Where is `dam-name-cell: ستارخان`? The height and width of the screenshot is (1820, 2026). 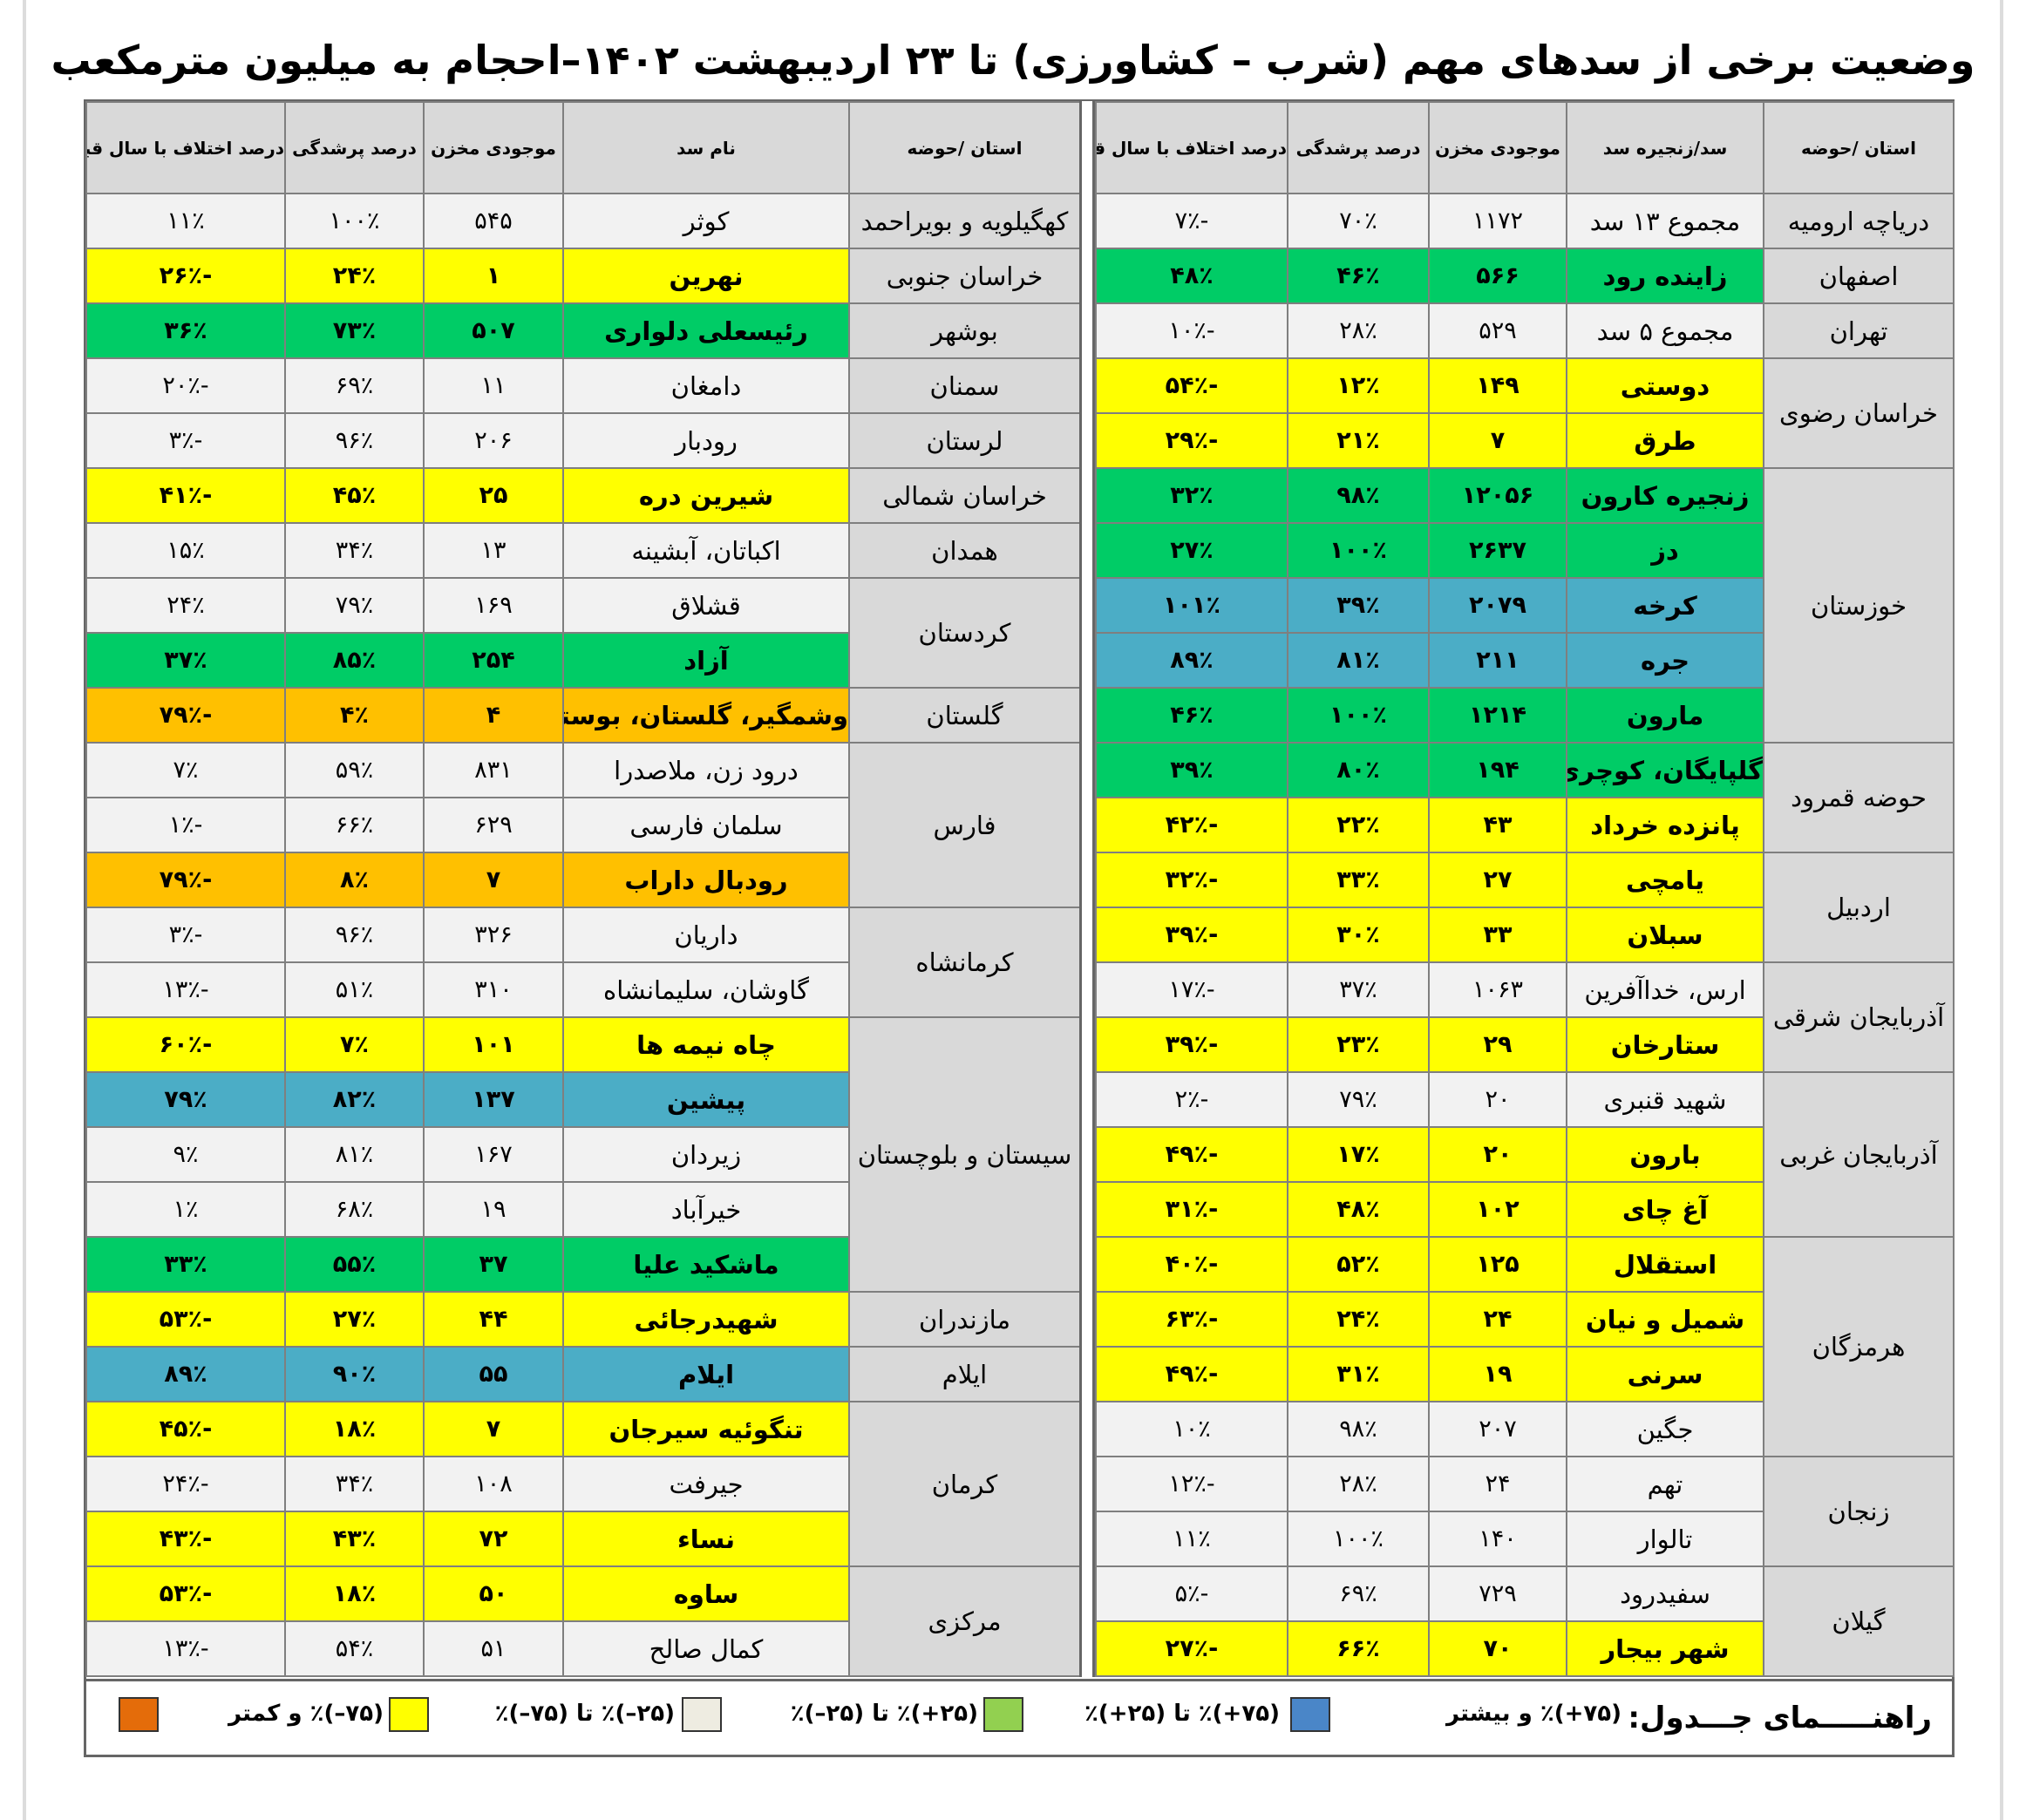
dam-name-cell: ستارخان is located at coordinates (1665, 1044).